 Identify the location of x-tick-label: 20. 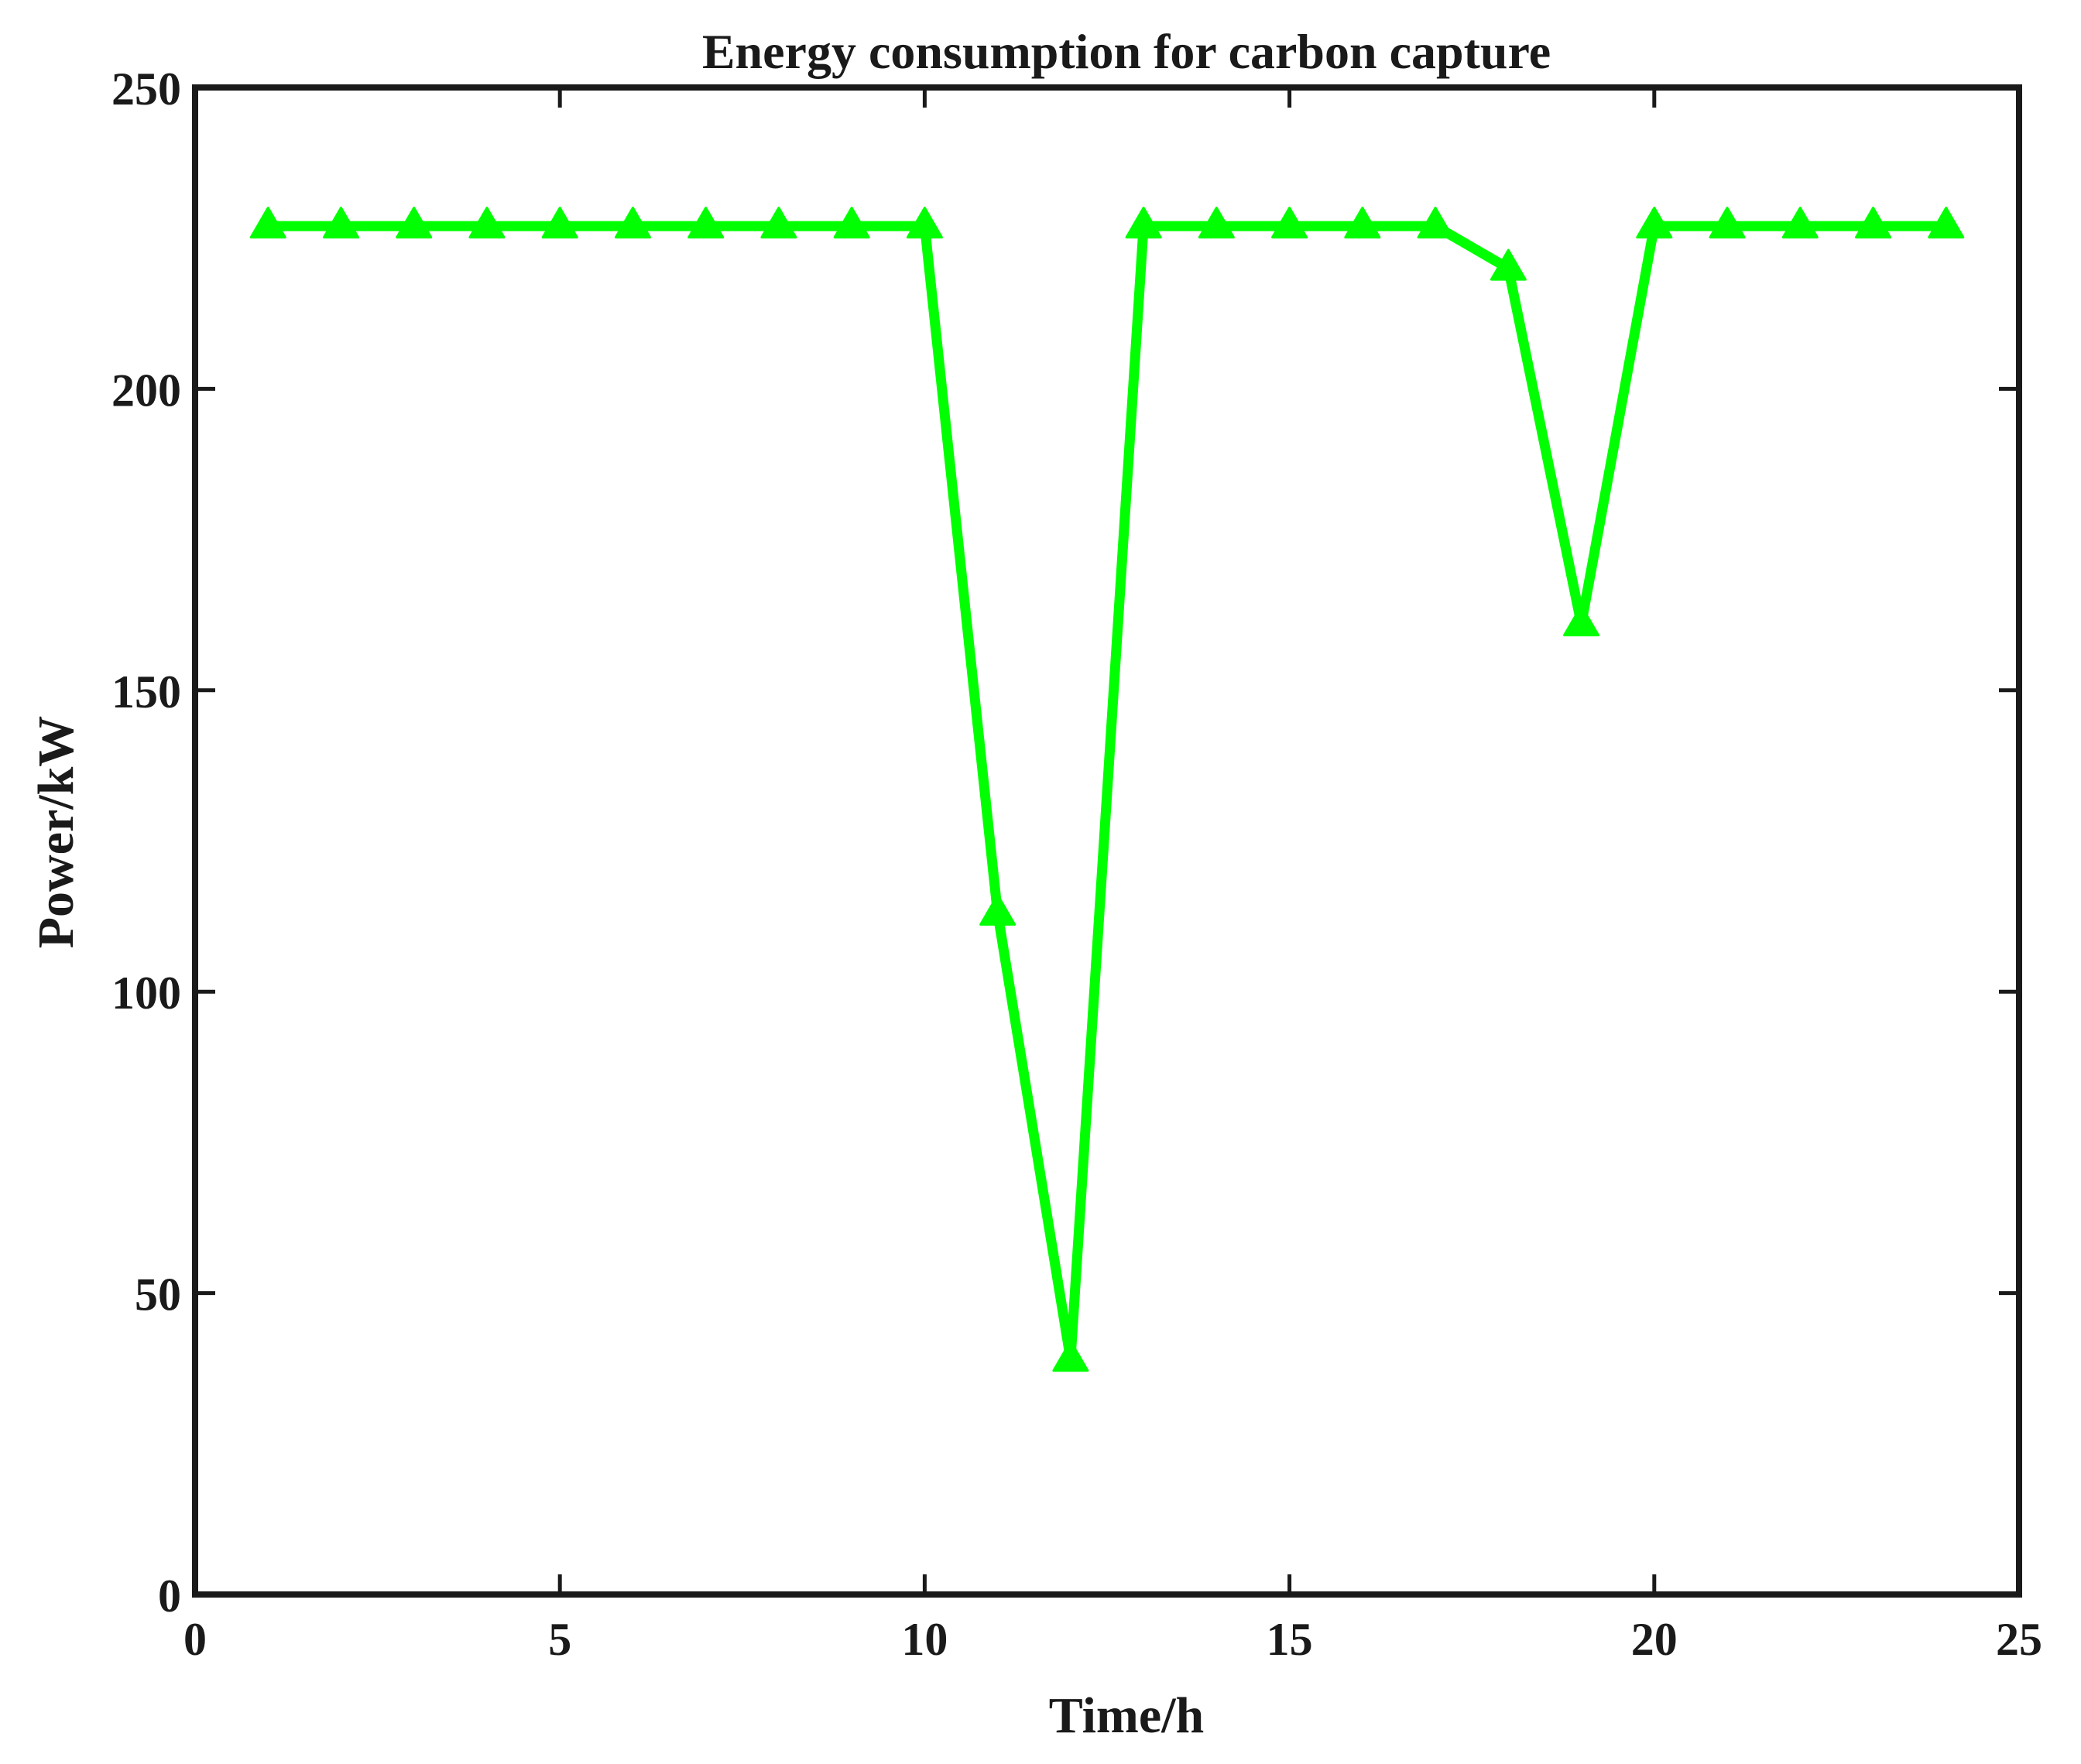
(1655, 1639).